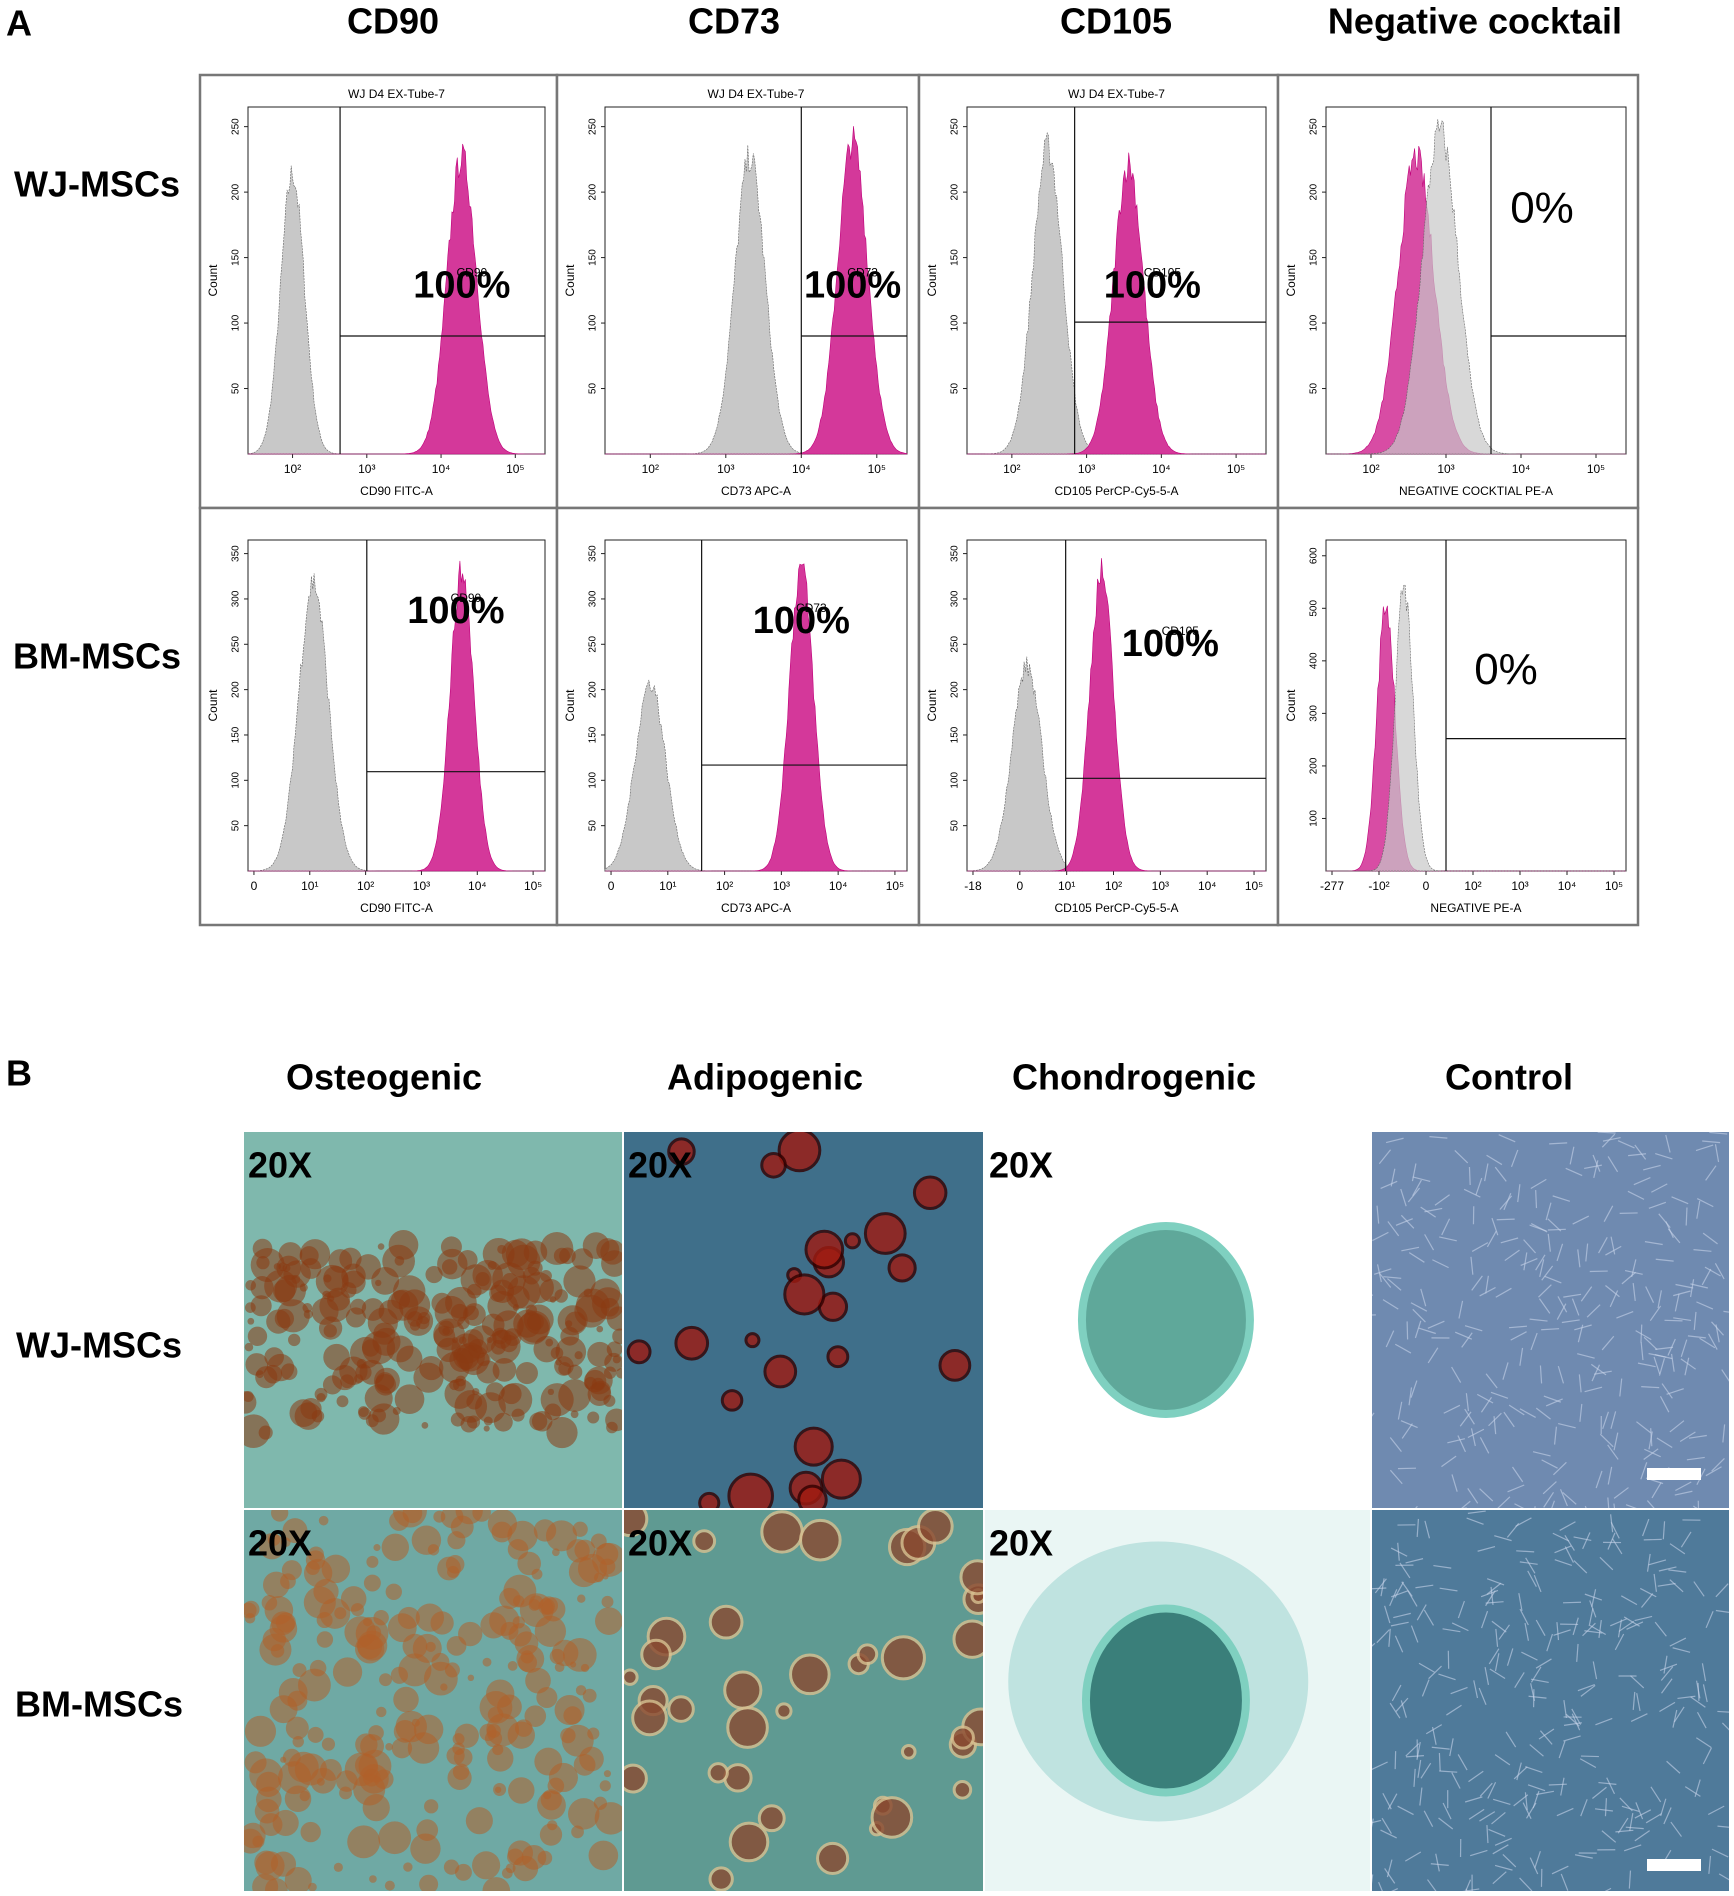 This screenshot has height=1896, width=1734. Describe the element at coordinates (1160, 886) in the screenshot. I see `x-tick-label: 10³` at that location.